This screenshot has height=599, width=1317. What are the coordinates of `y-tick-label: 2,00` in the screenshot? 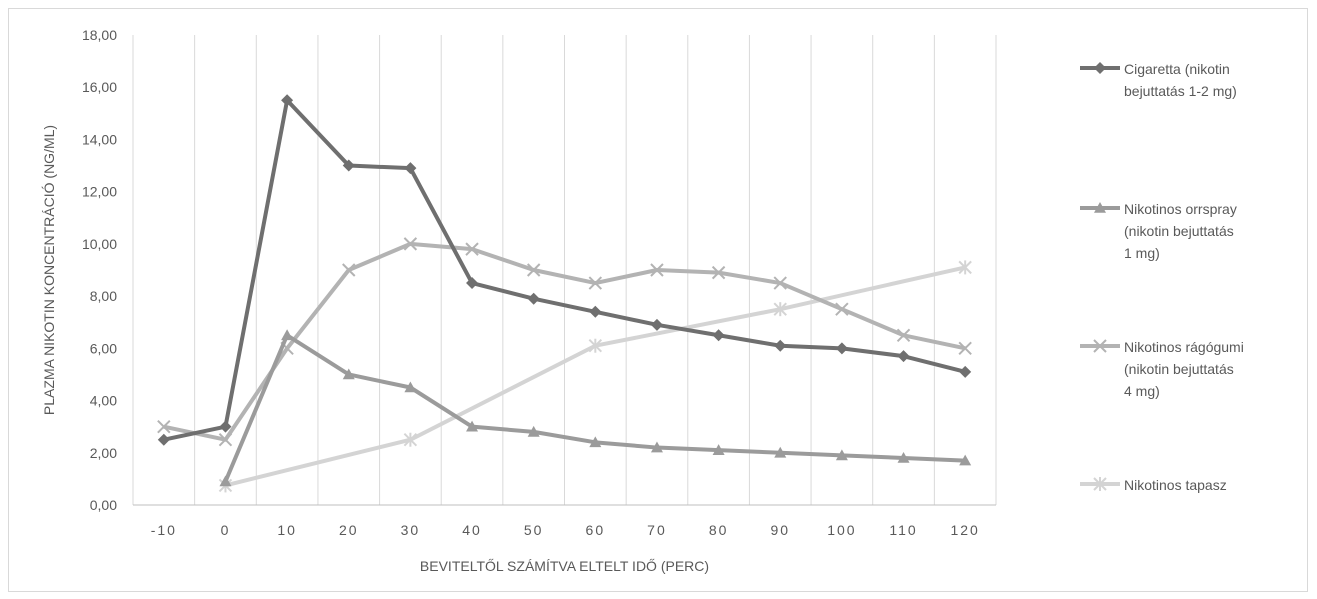 It's located at (103, 453).